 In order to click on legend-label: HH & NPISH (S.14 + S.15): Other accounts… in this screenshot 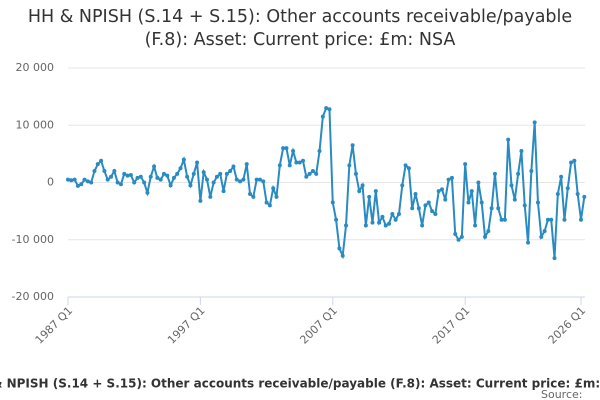, I will do `click(300, 384)`.